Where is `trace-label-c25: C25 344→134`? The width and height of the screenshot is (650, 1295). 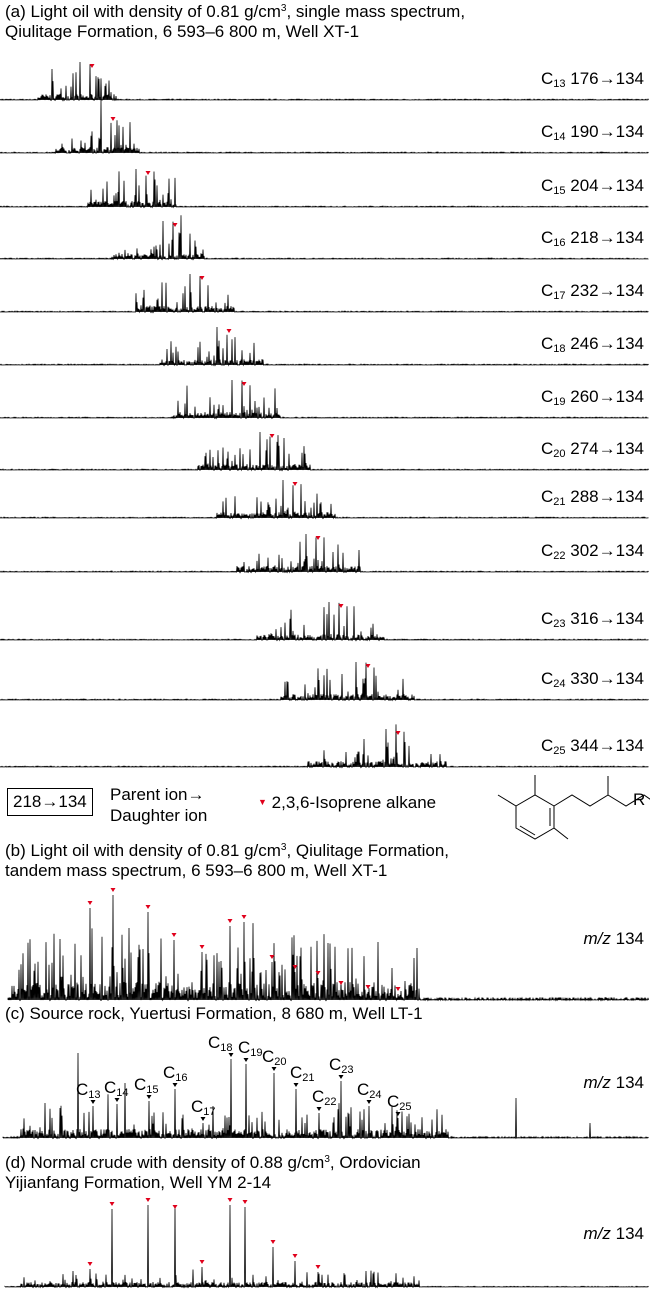 trace-label-c25: C25 344→134 is located at coordinates (592, 746).